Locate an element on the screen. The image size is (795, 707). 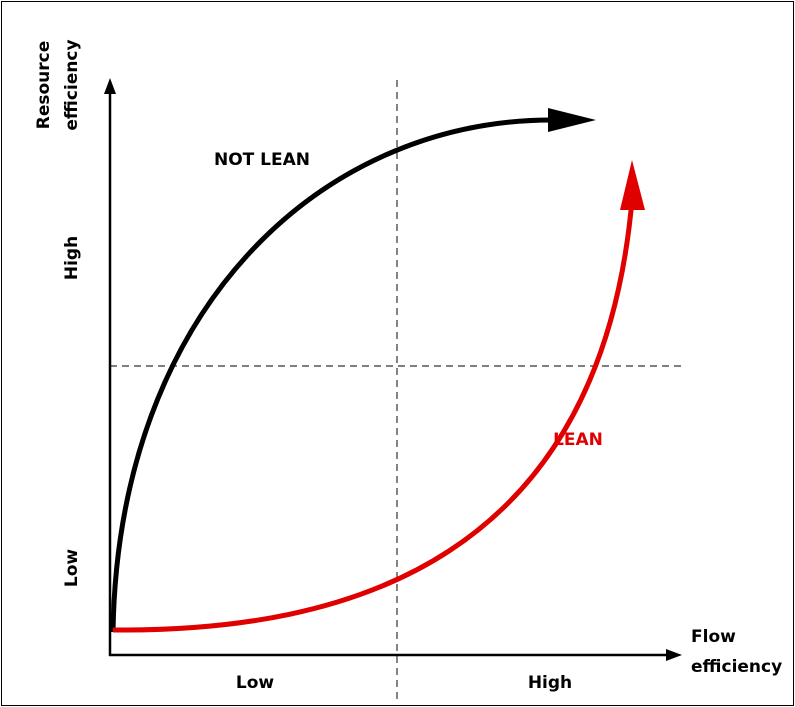
x-axis-title: Flow is located at coordinates (713, 637).